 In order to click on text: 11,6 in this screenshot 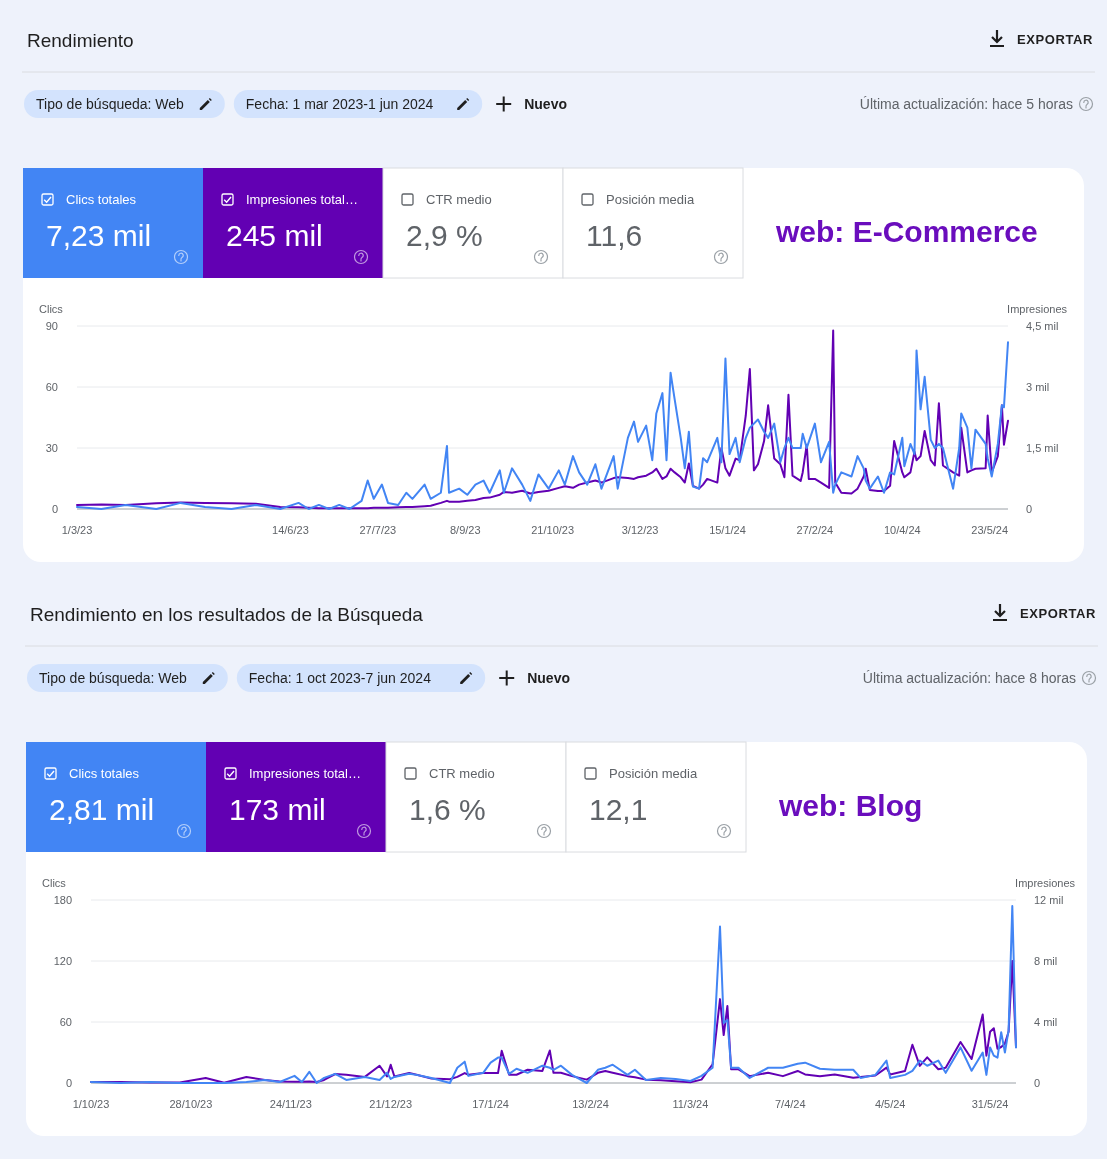, I will do `click(614, 235)`.